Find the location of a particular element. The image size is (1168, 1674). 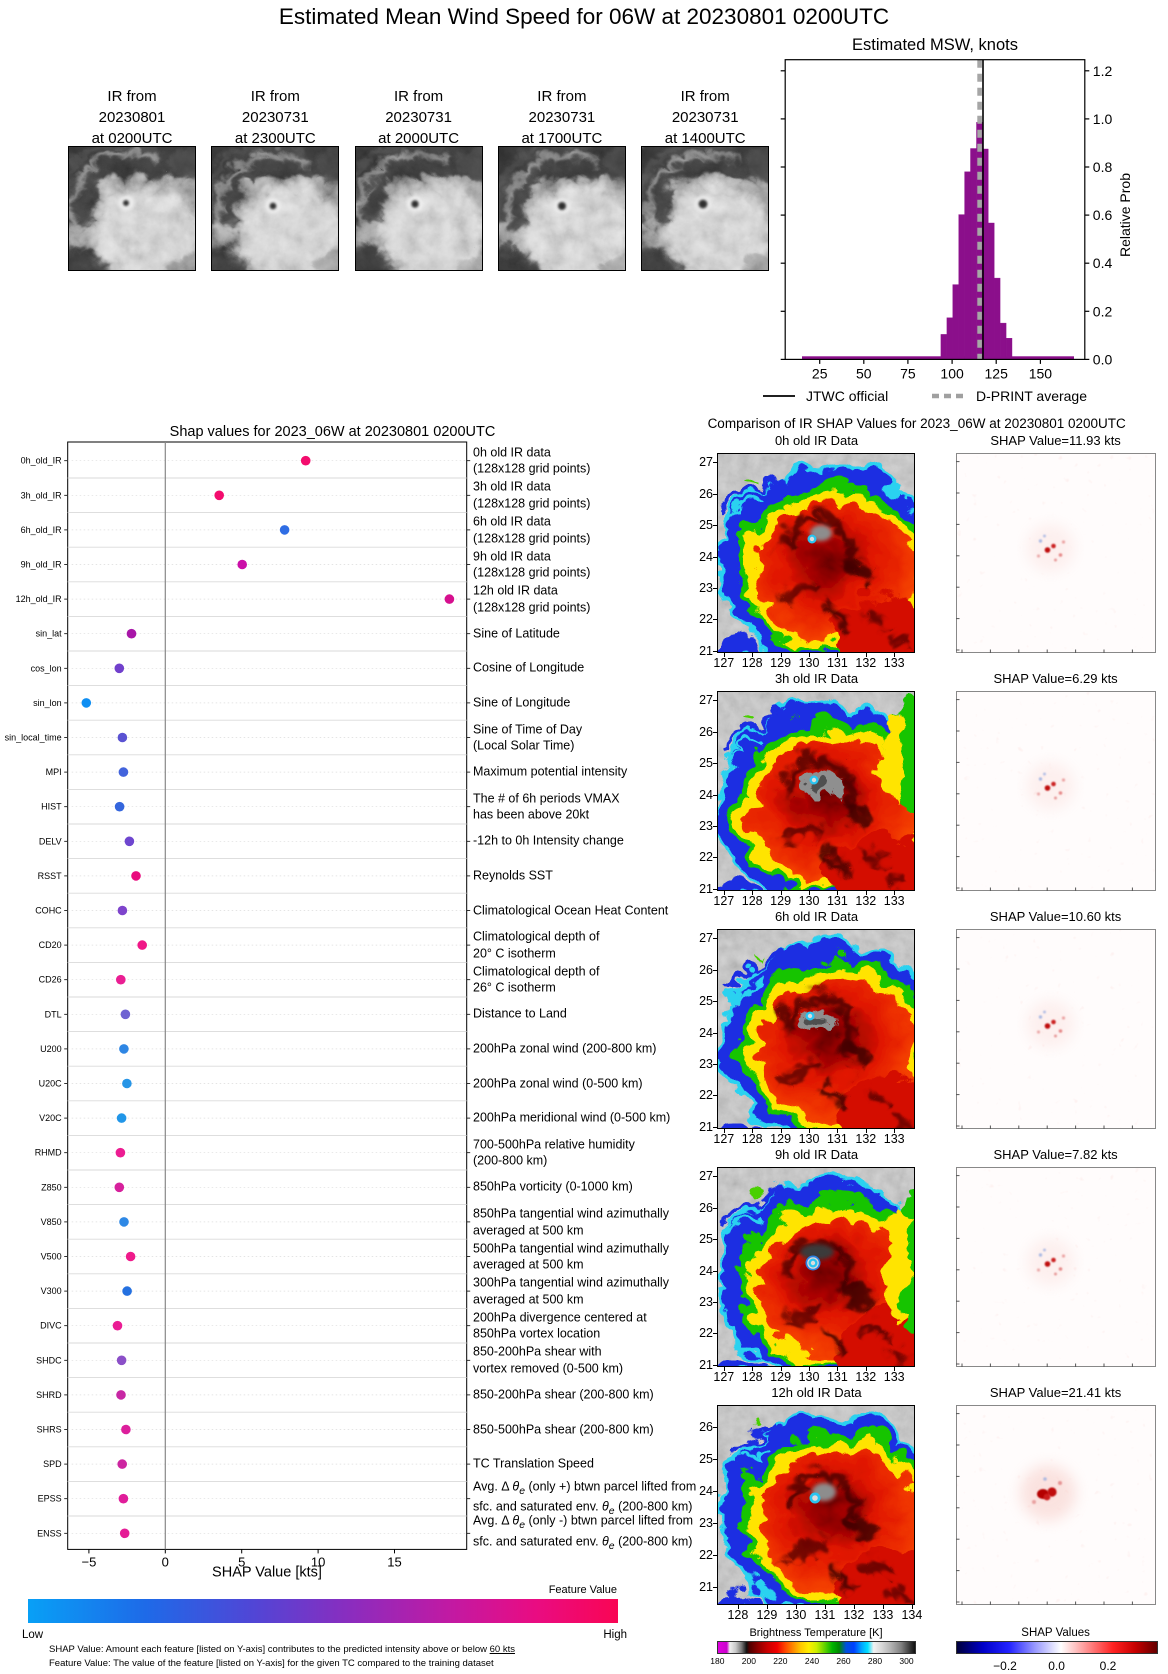

svg-text: 100 is located at coordinates (952, 373).